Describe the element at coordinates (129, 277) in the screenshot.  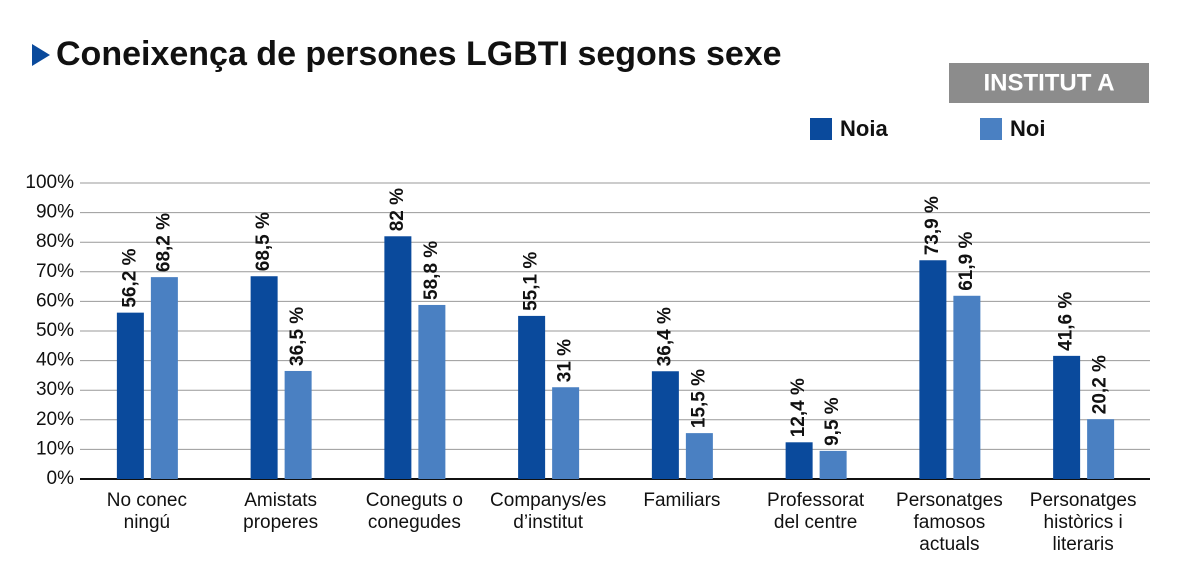
I see `value-label: 56,2 %` at that location.